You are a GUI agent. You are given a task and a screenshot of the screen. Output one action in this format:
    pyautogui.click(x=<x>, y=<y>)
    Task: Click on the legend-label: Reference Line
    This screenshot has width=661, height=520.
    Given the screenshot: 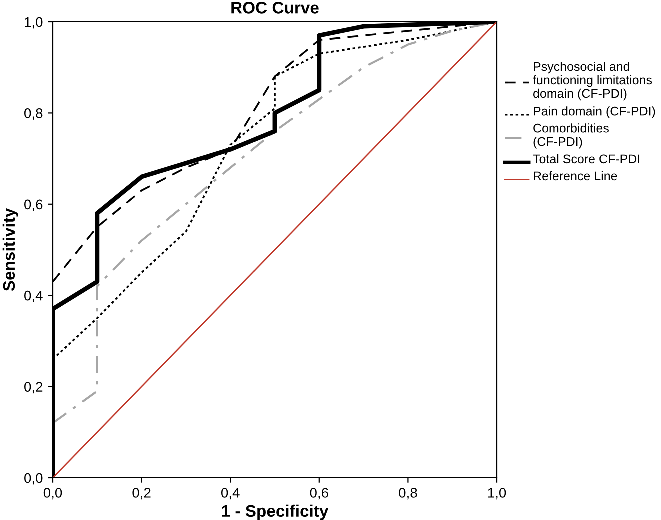 What is the action you would take?
    pyautogui.click(x=576, y=176)
    